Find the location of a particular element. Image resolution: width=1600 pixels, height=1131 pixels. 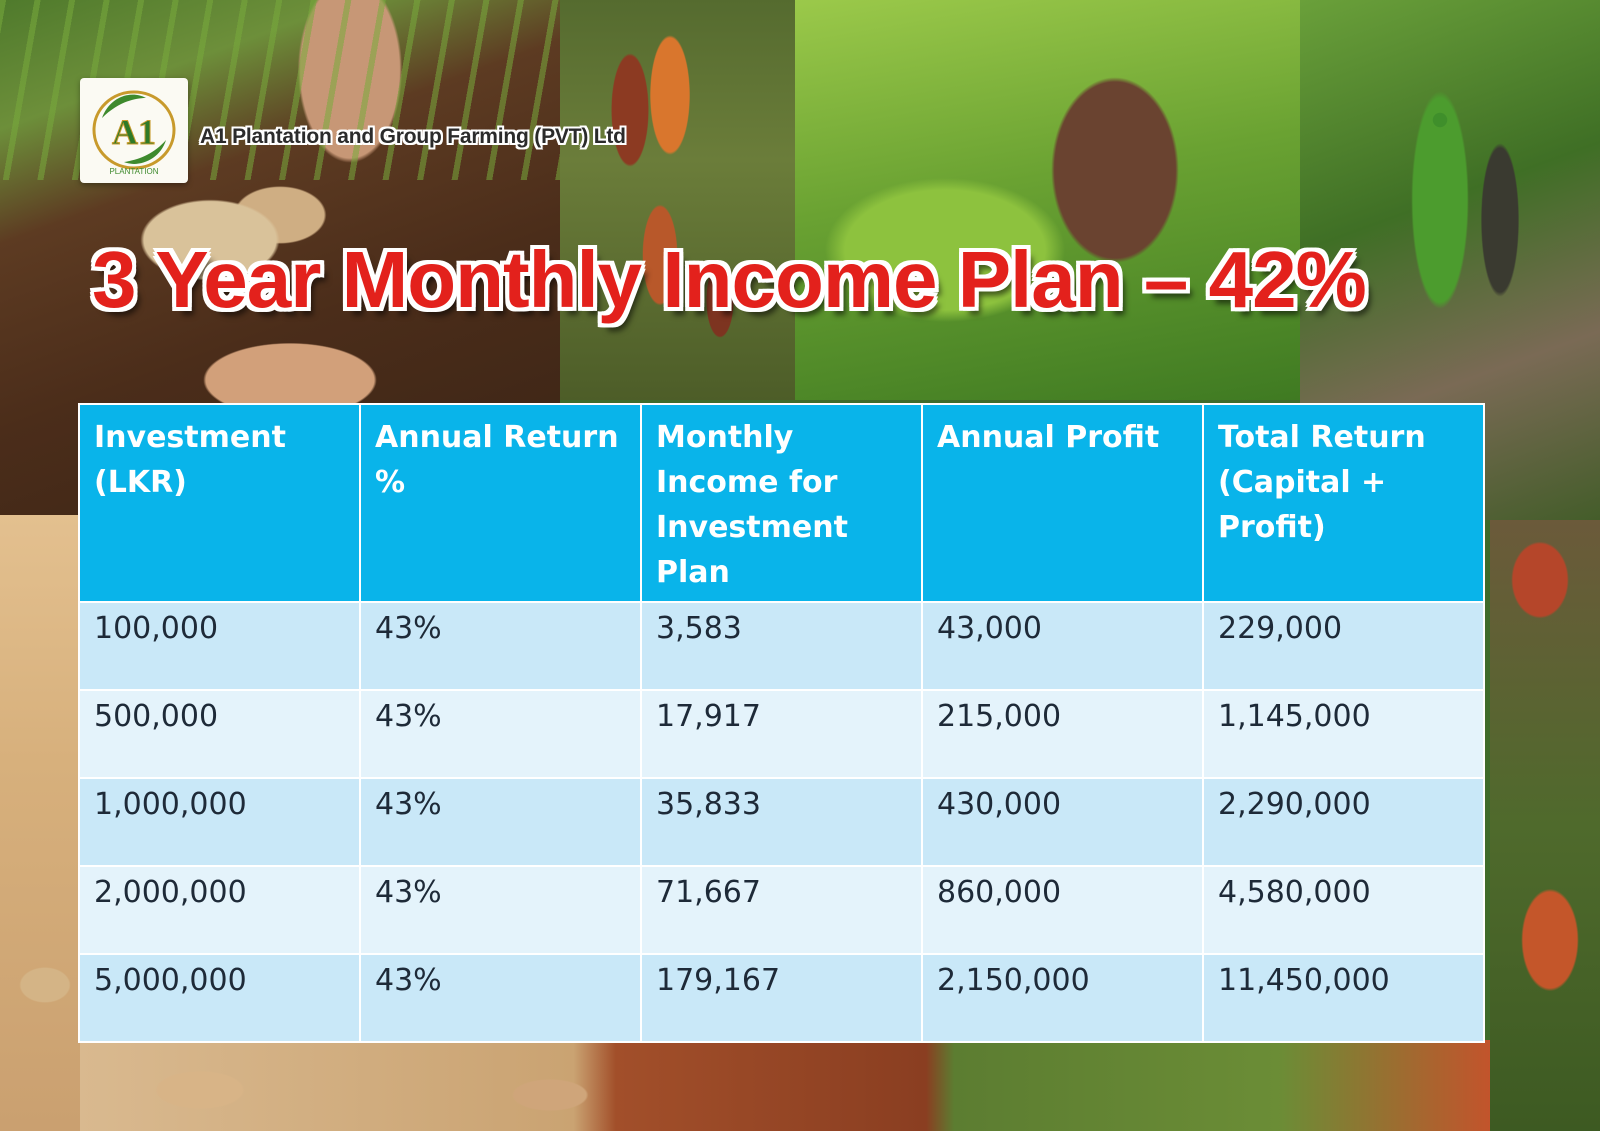

cell-investment: 500,000 is located at coordinates (219, 734).